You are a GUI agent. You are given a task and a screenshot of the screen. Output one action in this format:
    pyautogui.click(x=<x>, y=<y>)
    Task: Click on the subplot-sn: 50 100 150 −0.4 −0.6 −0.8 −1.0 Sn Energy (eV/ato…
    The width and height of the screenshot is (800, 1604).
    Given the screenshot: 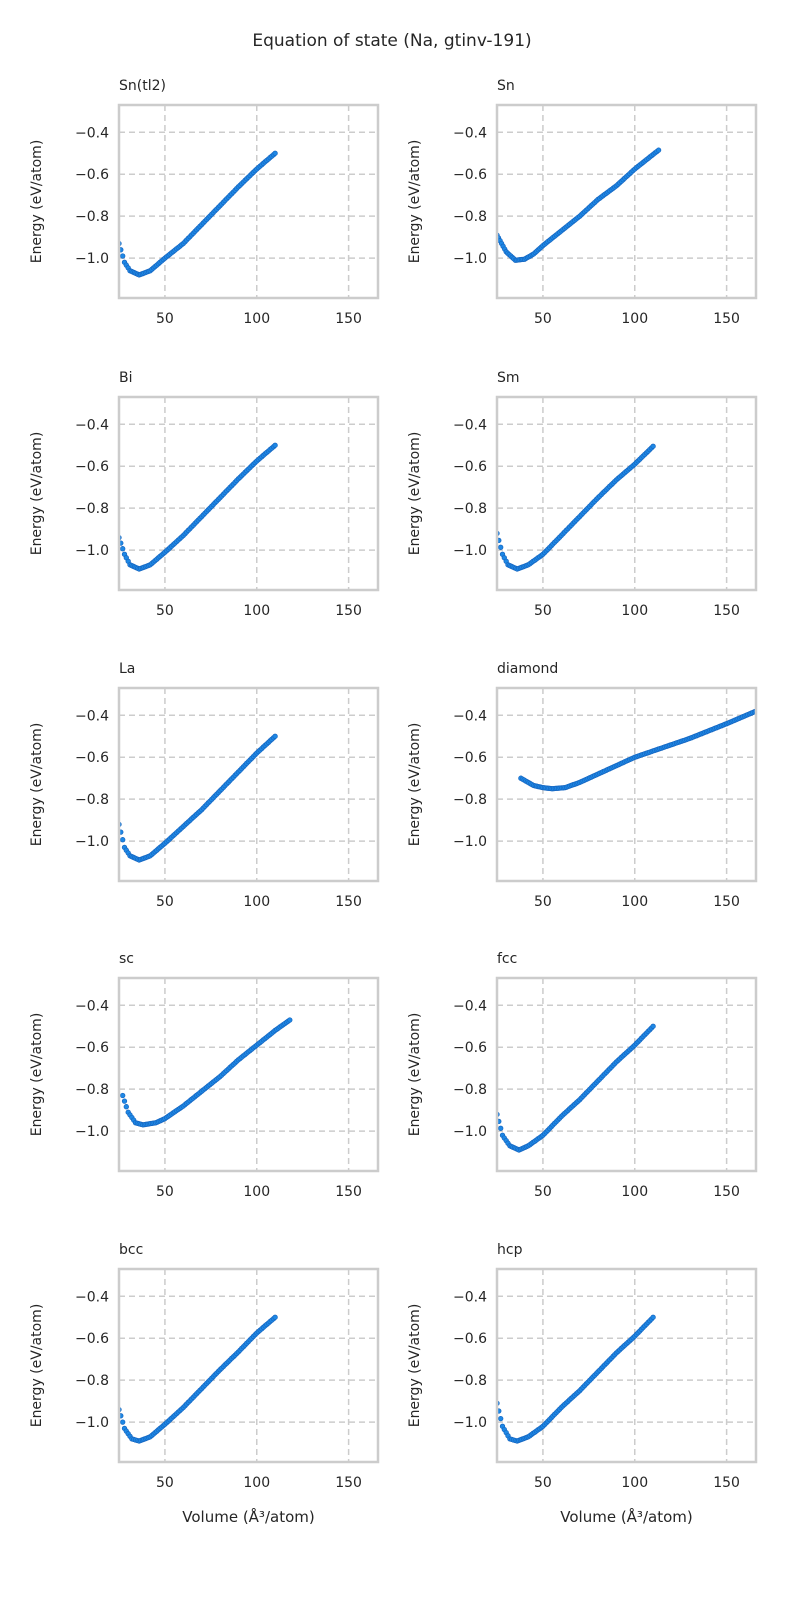 What is the action you would take?
    pyautogui.click(x=582, y=202)
    